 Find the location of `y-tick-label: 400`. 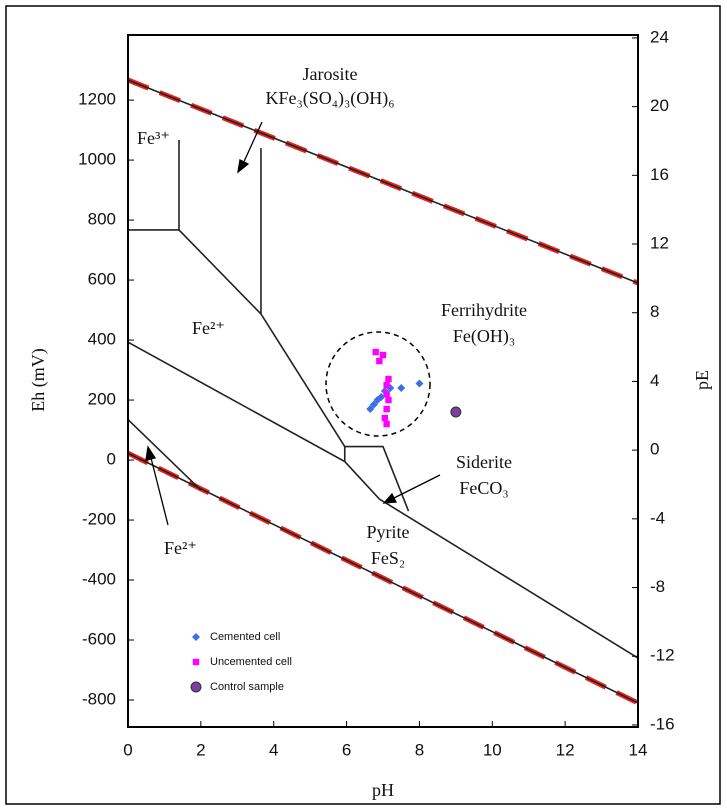

y-tick-label: 400 is located at coordinates (102, 339).